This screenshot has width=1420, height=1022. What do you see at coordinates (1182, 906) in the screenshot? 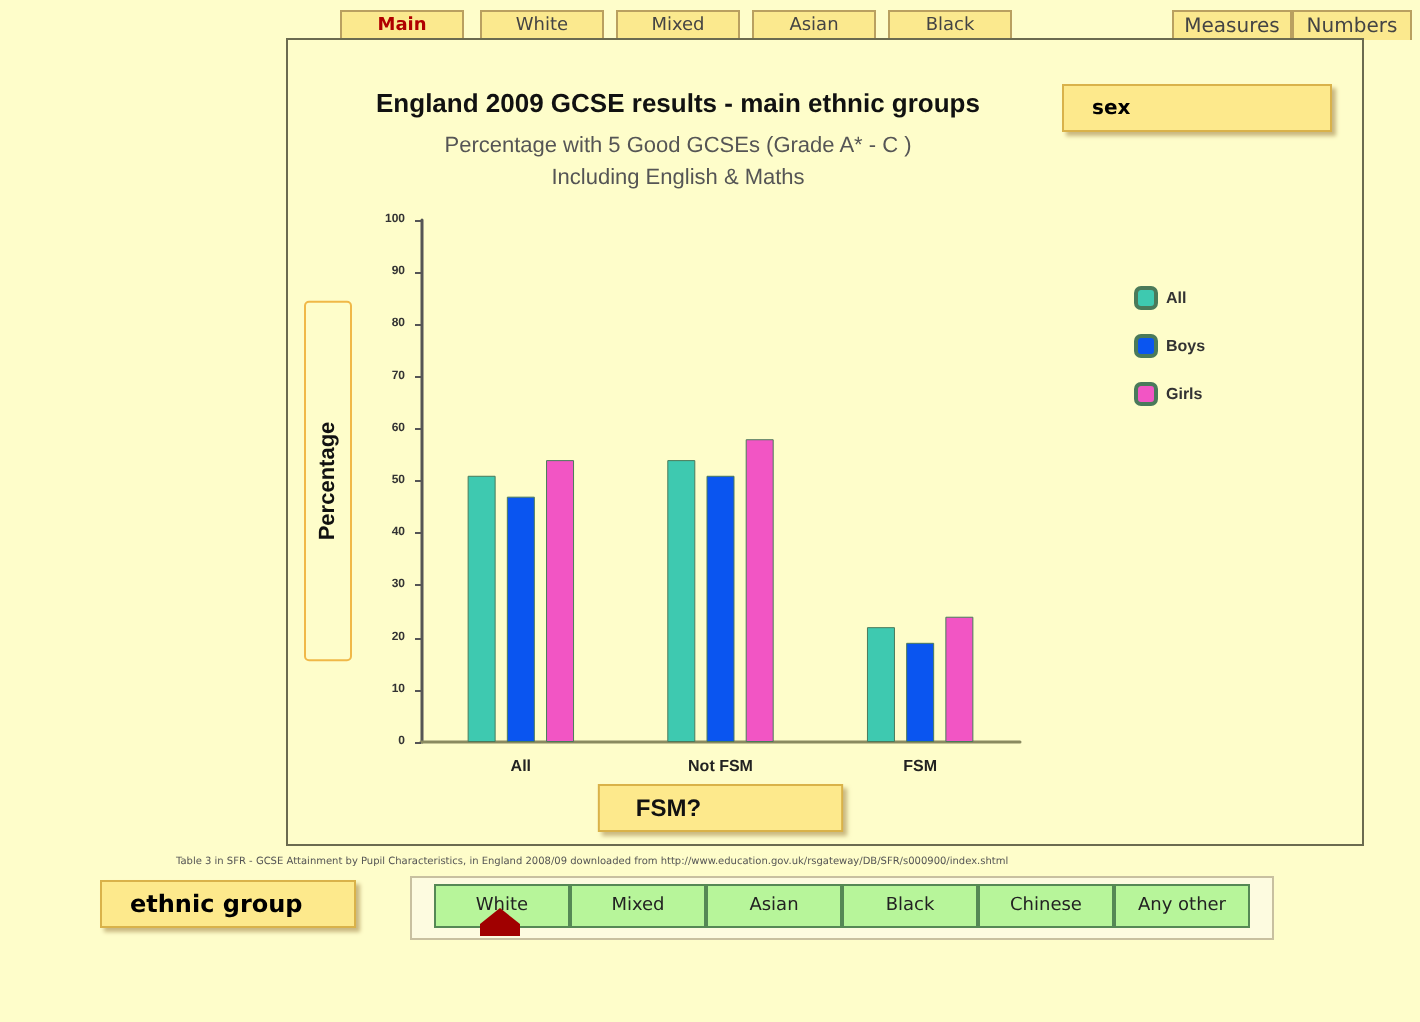
I see `text: Any other` at bounding box center [1182, 906].